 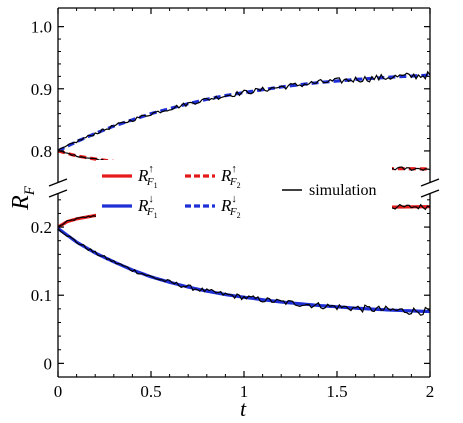 What do you see at coordinates (30, 190) in the screenshot?
I see `y-axis-title-sub: F` at bounding box center [30, 190].